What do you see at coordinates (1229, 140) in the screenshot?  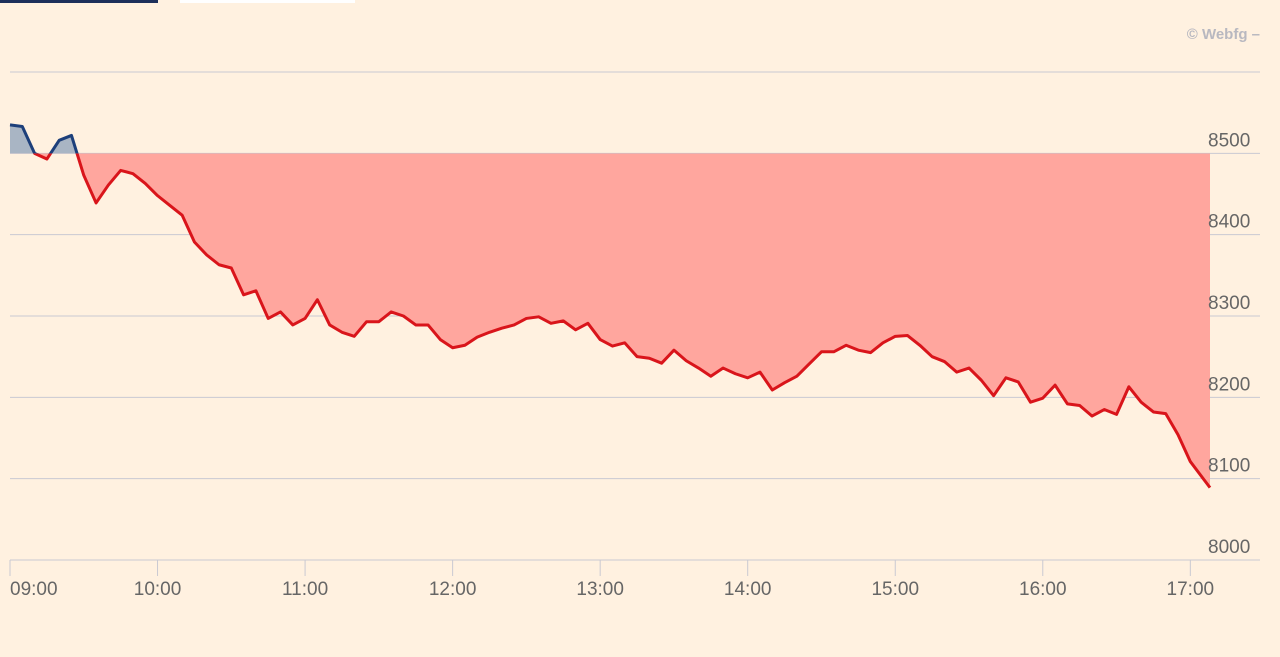 I see `y-tick-label: 8500` at bounding box center [1229, 140].